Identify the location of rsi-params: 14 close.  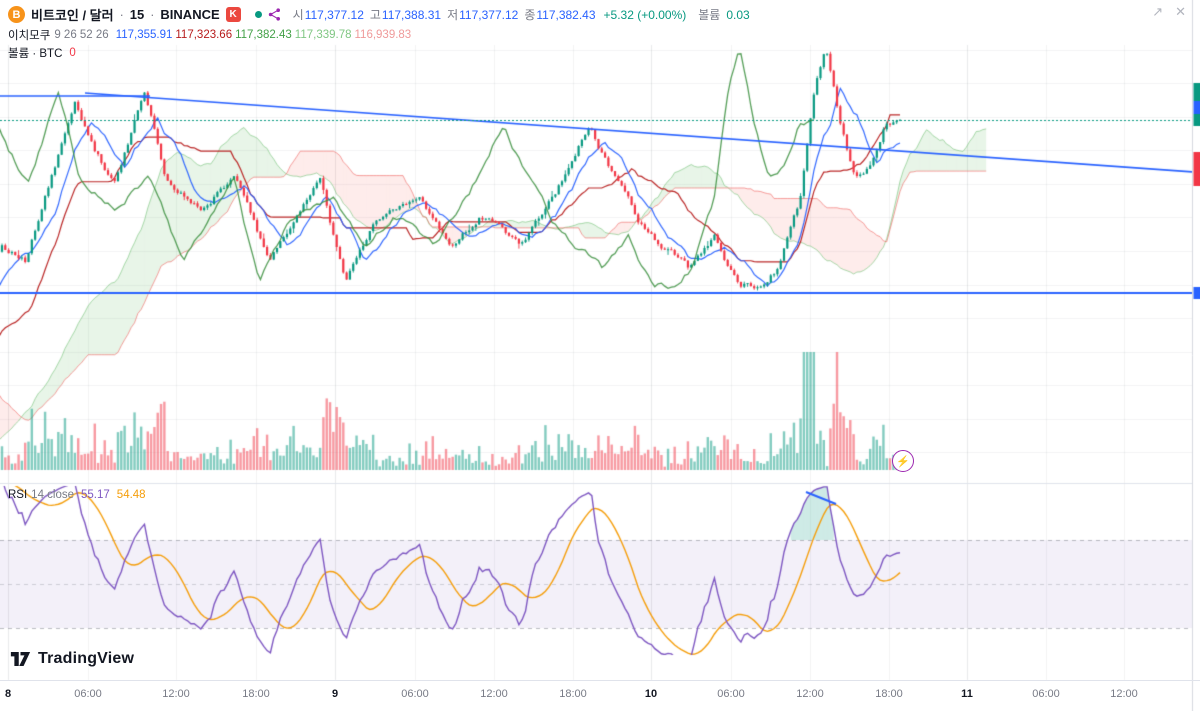
(53, 495).